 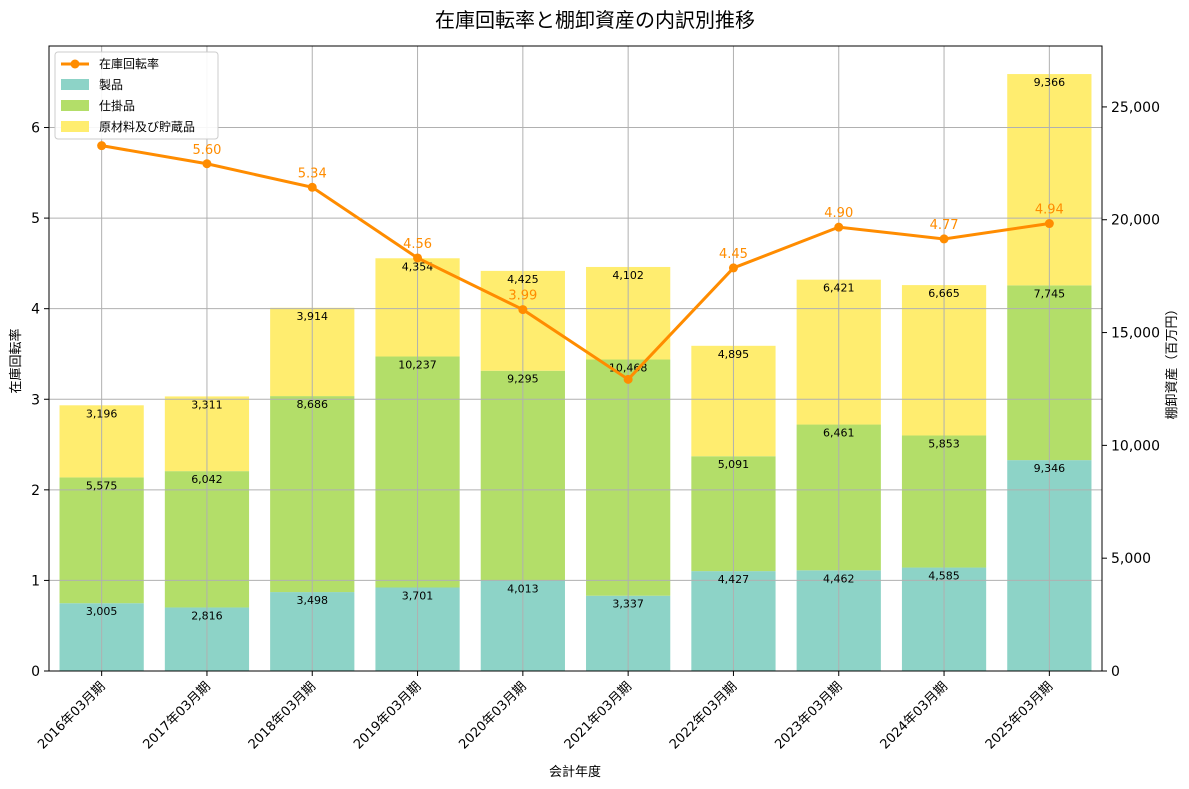 What do you see at coordinates (207, 404) in the screenshot?
I see `bar-value-label: 3,311` at bounding box center [207, 404].